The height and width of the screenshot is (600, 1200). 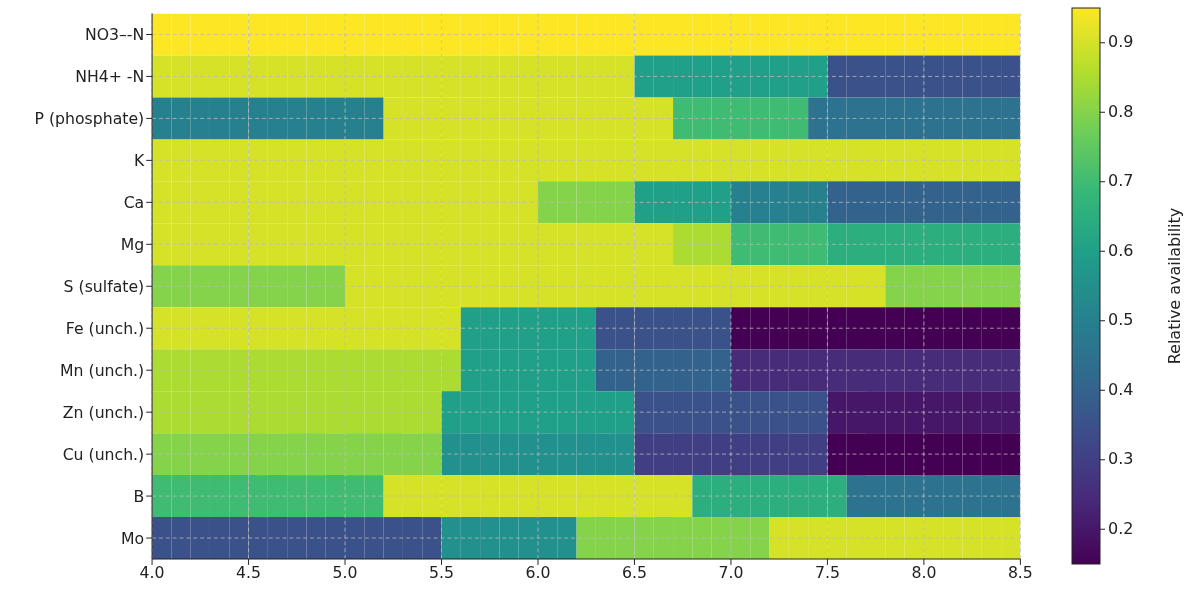 I want to click on x-tick-label: 5.5, so click(x=441, y=573).